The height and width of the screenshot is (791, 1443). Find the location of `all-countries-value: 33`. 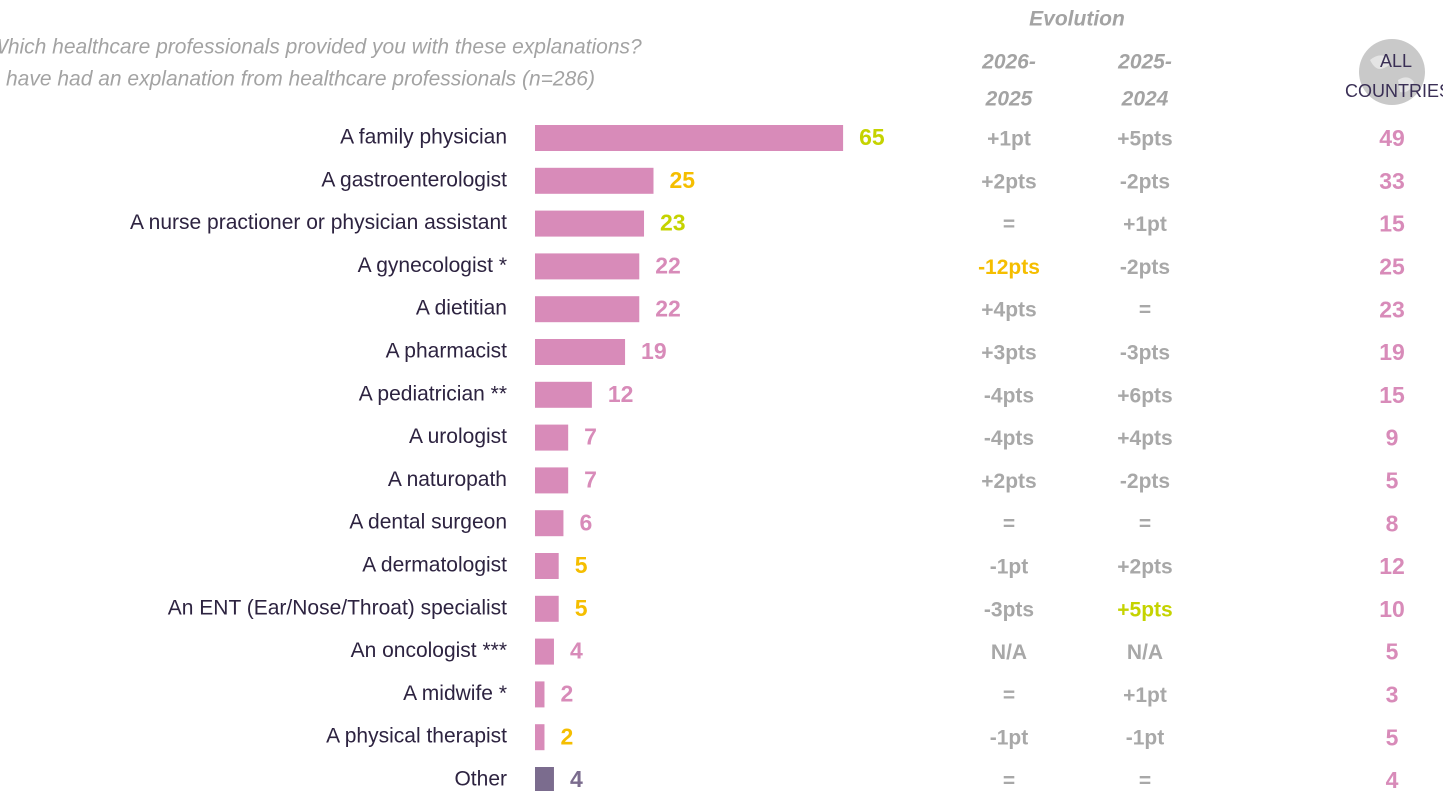

all-countries-value: 33 is located at coordinates (1392, 181).